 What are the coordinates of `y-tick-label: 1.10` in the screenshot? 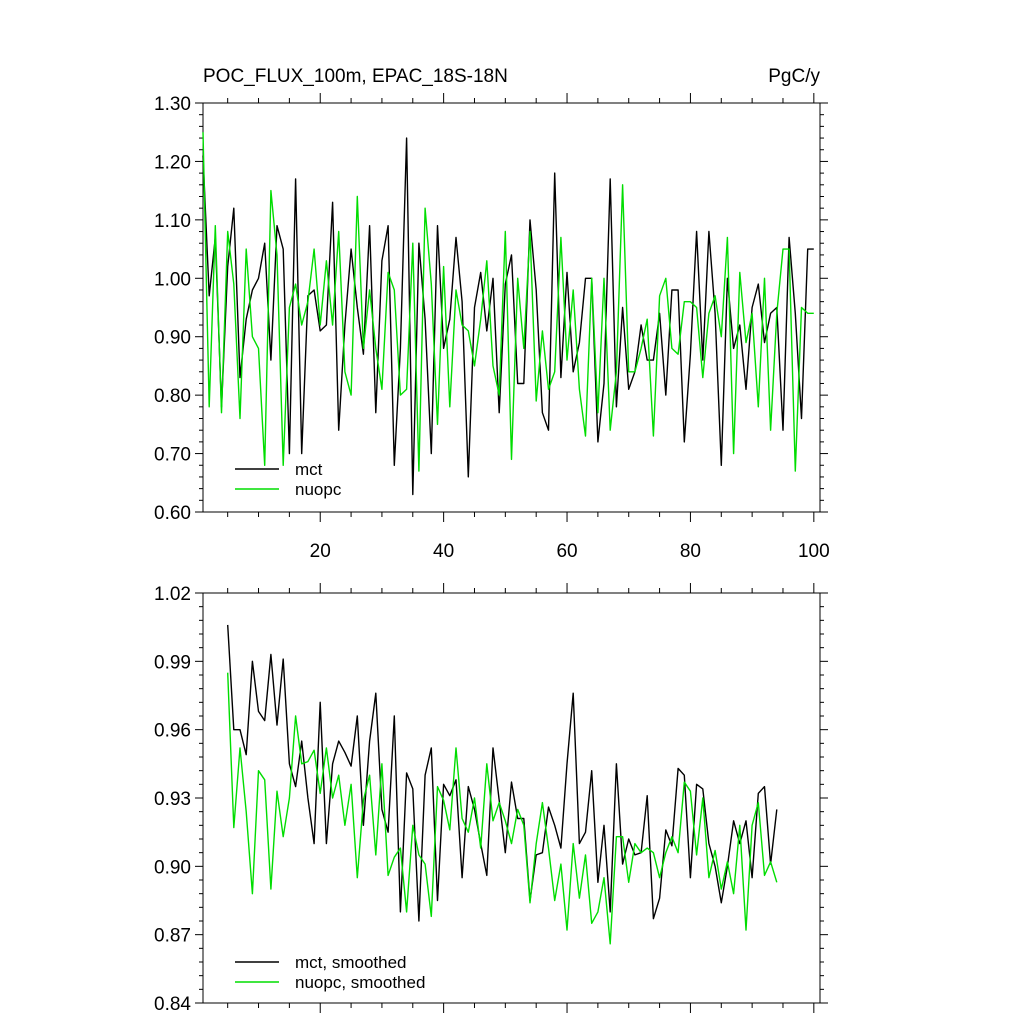 It's located at (172, 221).